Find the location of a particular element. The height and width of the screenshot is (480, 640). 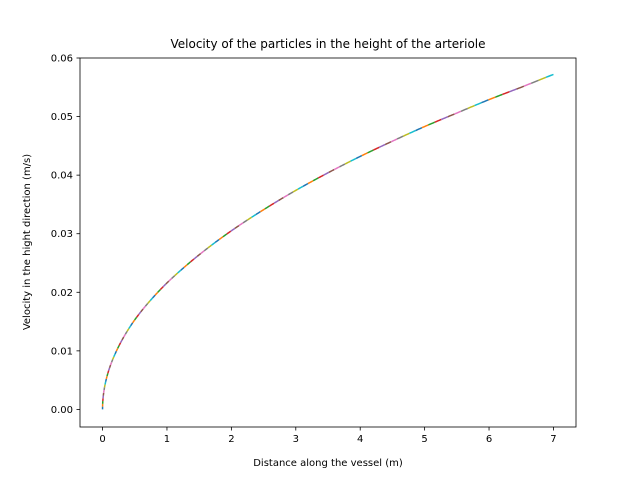

x-tick-label: 6 is located at coordinates (489, 439).